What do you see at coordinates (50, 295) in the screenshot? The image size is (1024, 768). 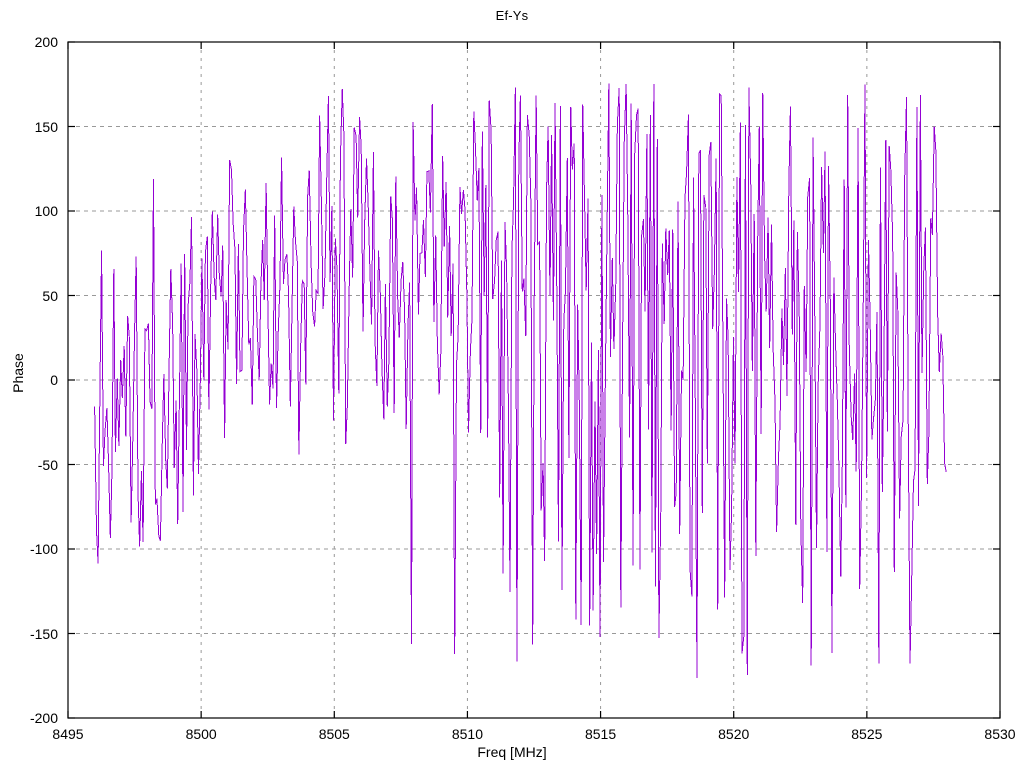 I see `y-tick-label: 50` at bounding box center [50, 295].